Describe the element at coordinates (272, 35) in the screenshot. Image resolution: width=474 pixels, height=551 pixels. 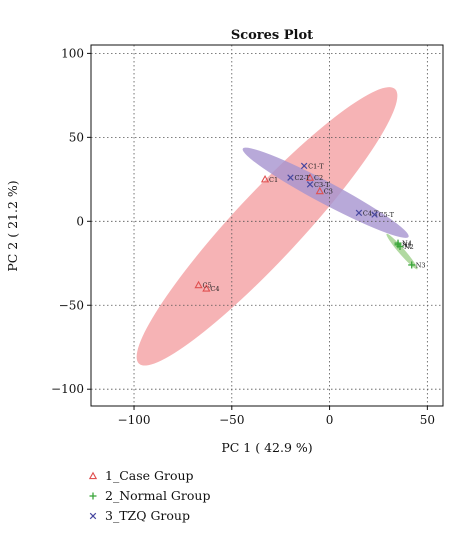
I see `chart-title: Scores Plot` at that location.